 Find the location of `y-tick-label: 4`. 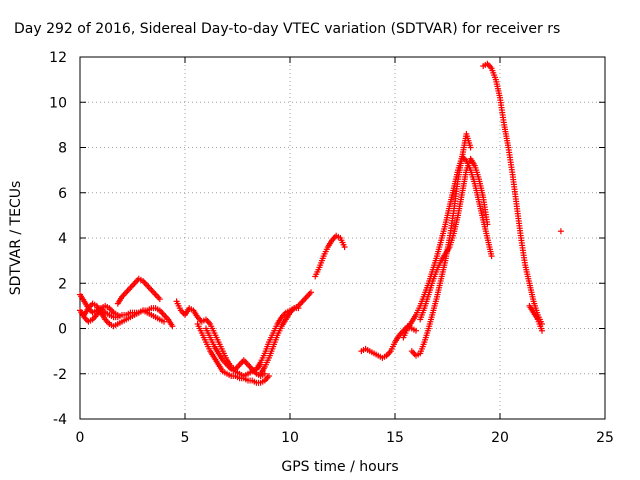

y-tick-label: 4 is located at coordinates (62, 239).